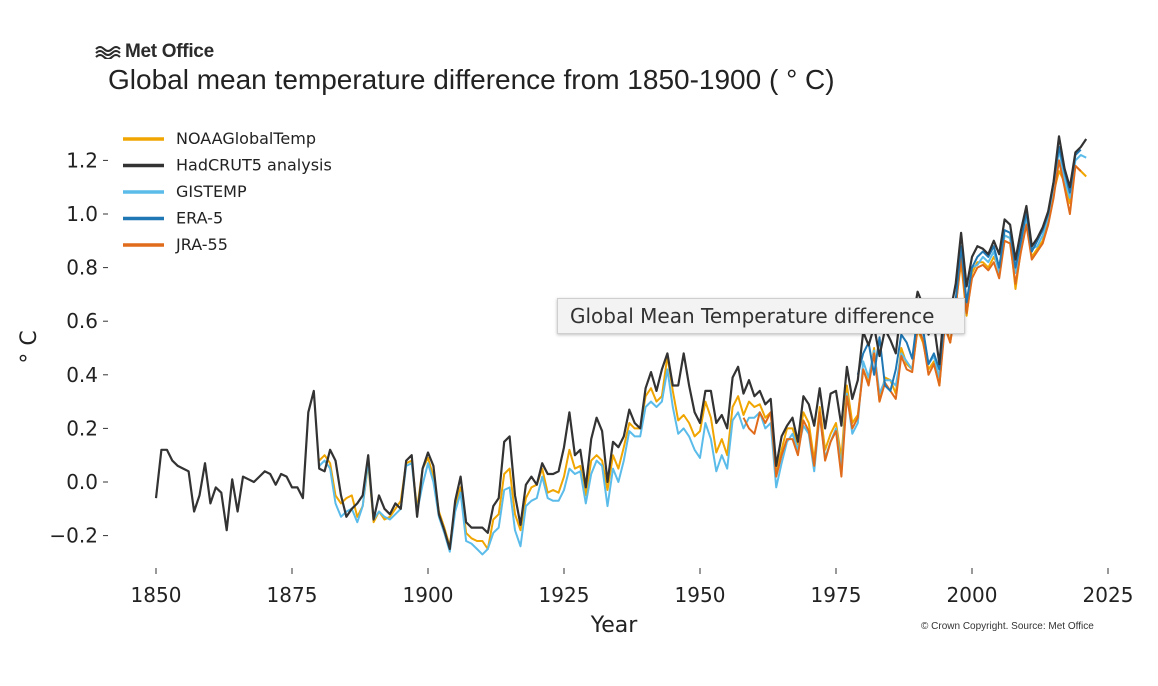 The image size is (1158, 686). I want to click on y-tick-label: 0.6, so click(82, 321).